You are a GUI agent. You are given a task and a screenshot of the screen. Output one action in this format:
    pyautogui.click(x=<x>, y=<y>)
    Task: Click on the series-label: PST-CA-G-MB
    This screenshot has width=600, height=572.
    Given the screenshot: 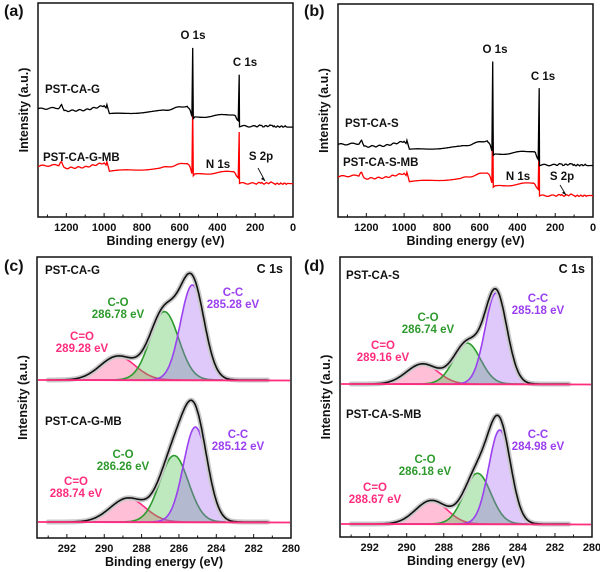 What is the action you would take?
    pyautogui.click(x=81, y=158)
    